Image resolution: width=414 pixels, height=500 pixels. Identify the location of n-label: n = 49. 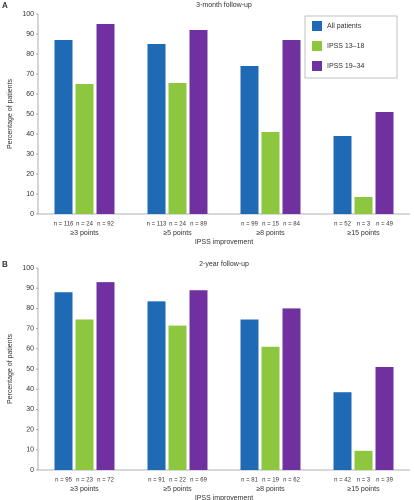
(385, 225).